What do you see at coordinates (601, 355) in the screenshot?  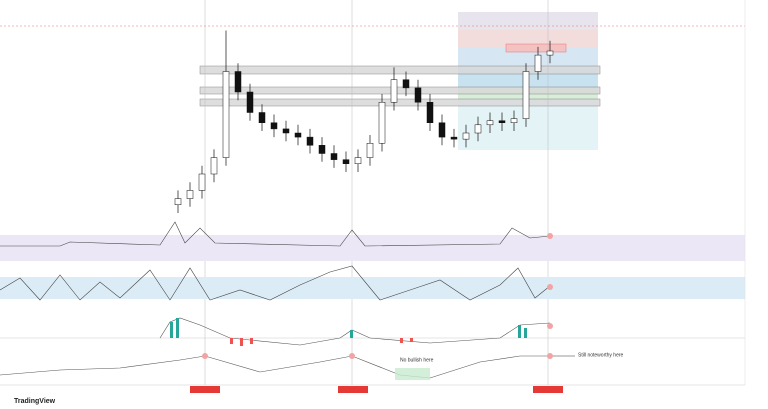 I see `annotation: Still noteworthy here` at bounding box center [601, 355].